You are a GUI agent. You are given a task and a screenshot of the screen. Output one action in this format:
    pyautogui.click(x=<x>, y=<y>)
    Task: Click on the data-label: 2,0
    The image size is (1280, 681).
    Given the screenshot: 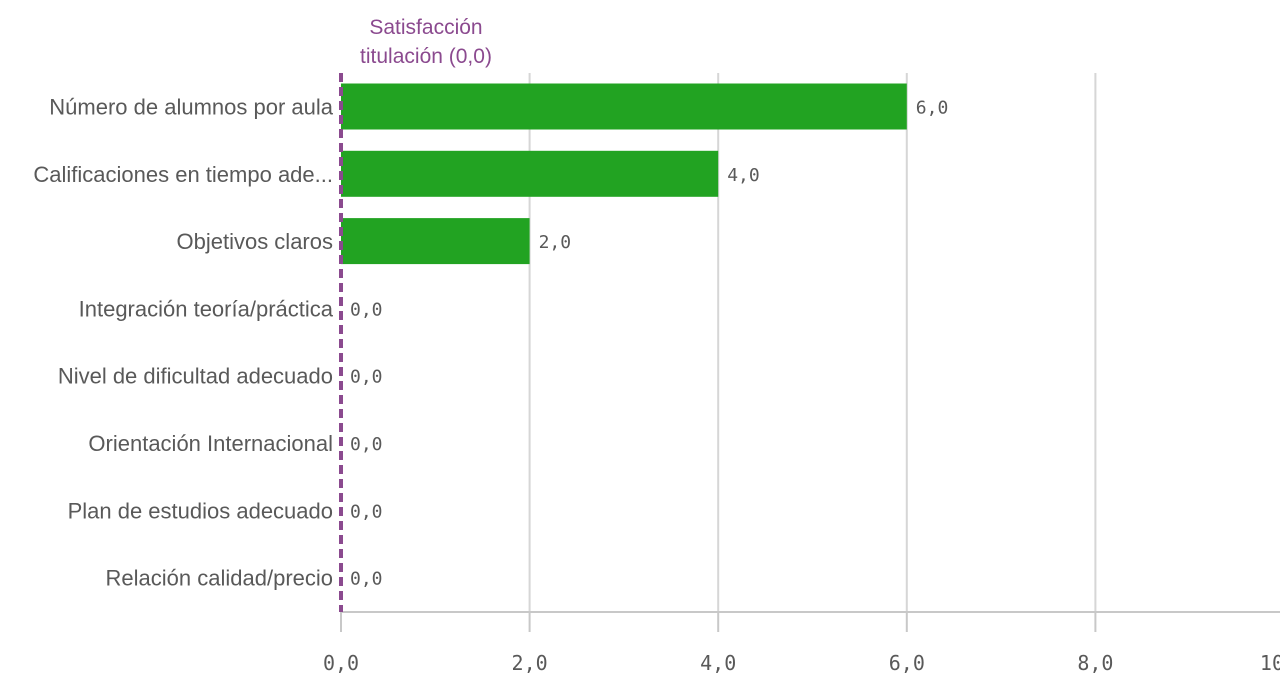 What is the action you would take?
    pyautogui.click(x=555, y=242)
    